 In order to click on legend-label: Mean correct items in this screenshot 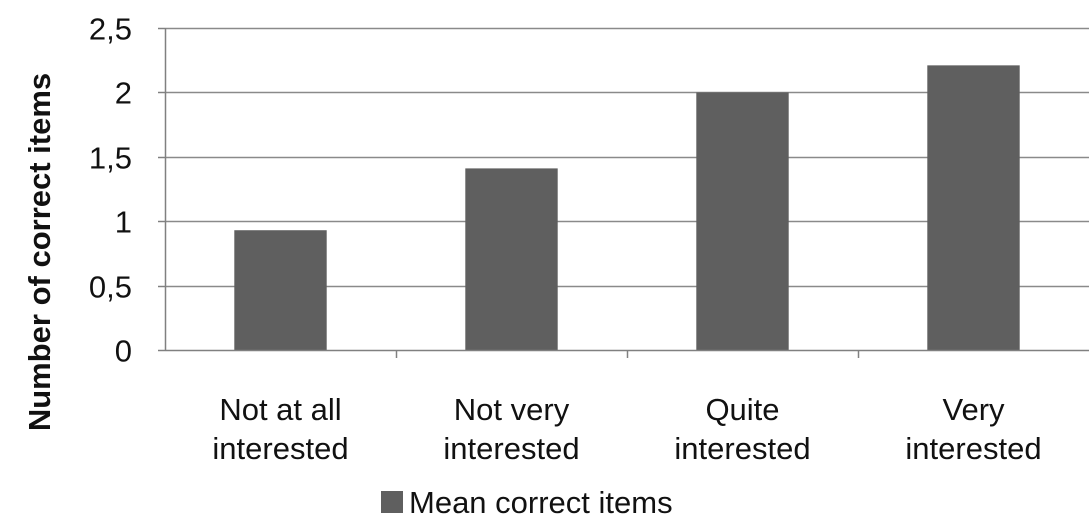, I will do `click(541, 502)`.